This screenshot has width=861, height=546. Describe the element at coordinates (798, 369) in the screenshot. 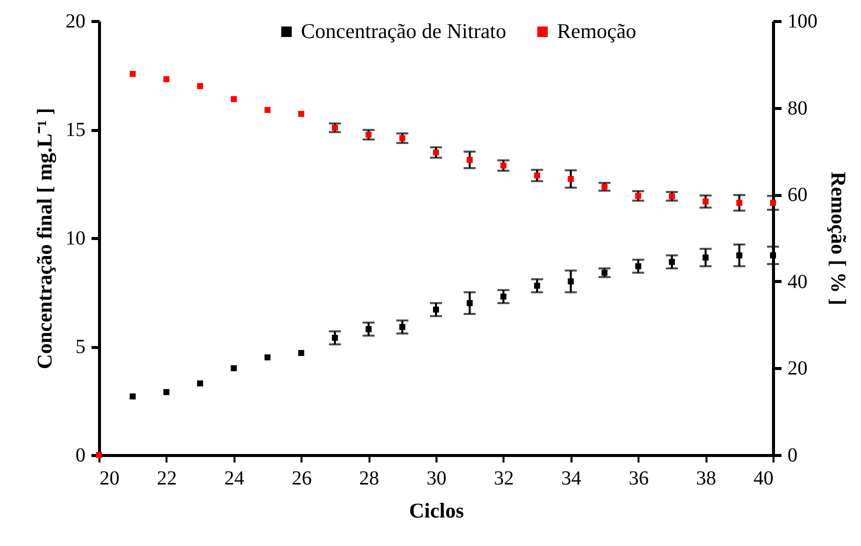

I see `y2-tick-label: 20` at that location.